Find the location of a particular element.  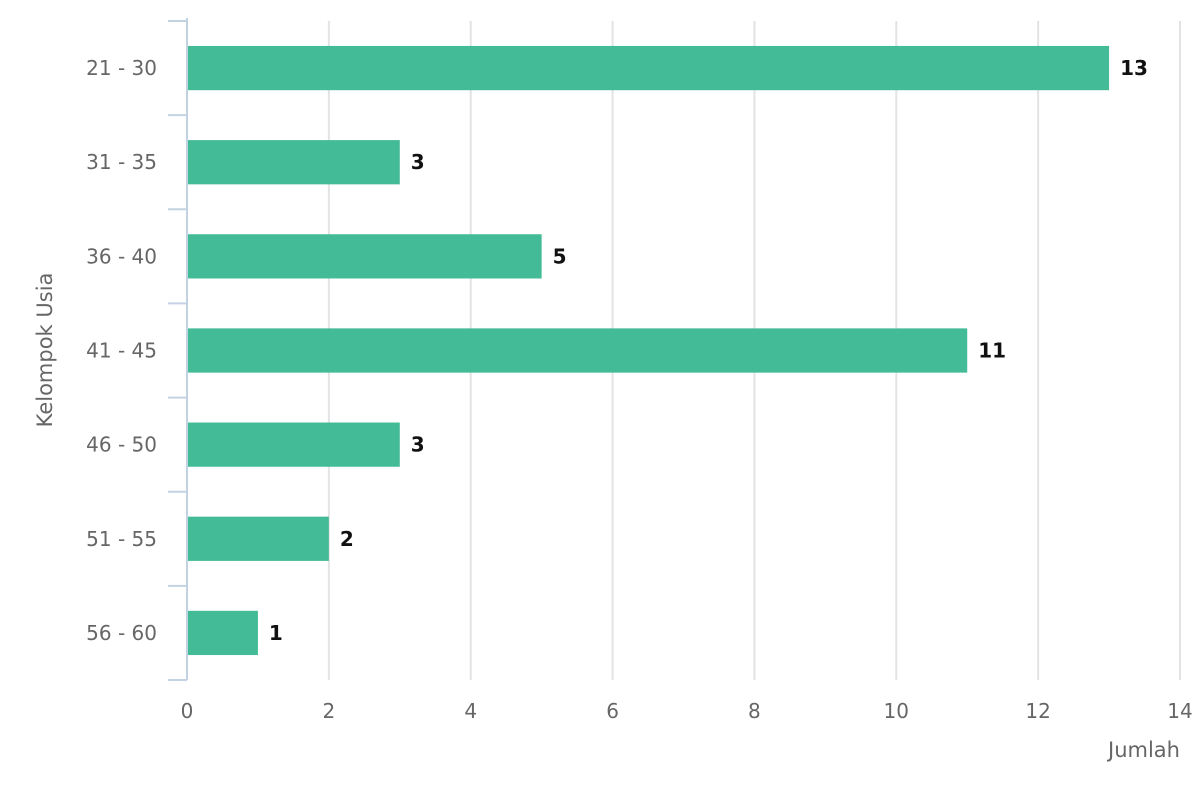

y-tick-label: 56 - 60 is located at coordinates (121, 633).